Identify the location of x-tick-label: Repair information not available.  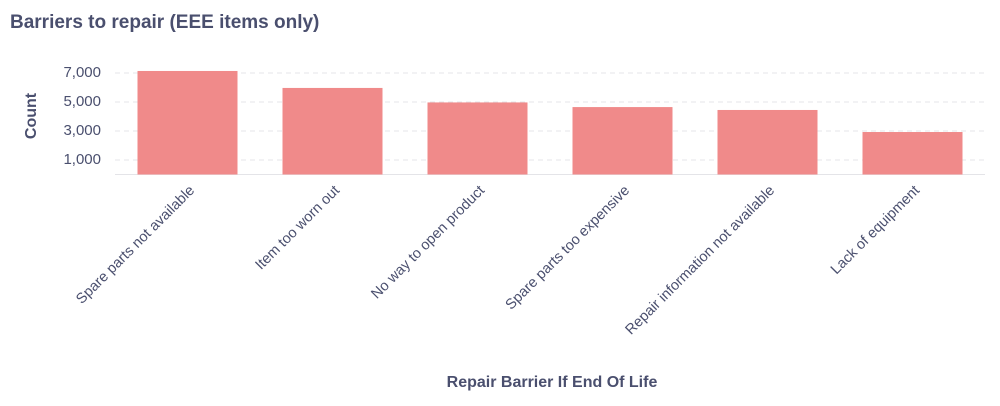
(701, 261).